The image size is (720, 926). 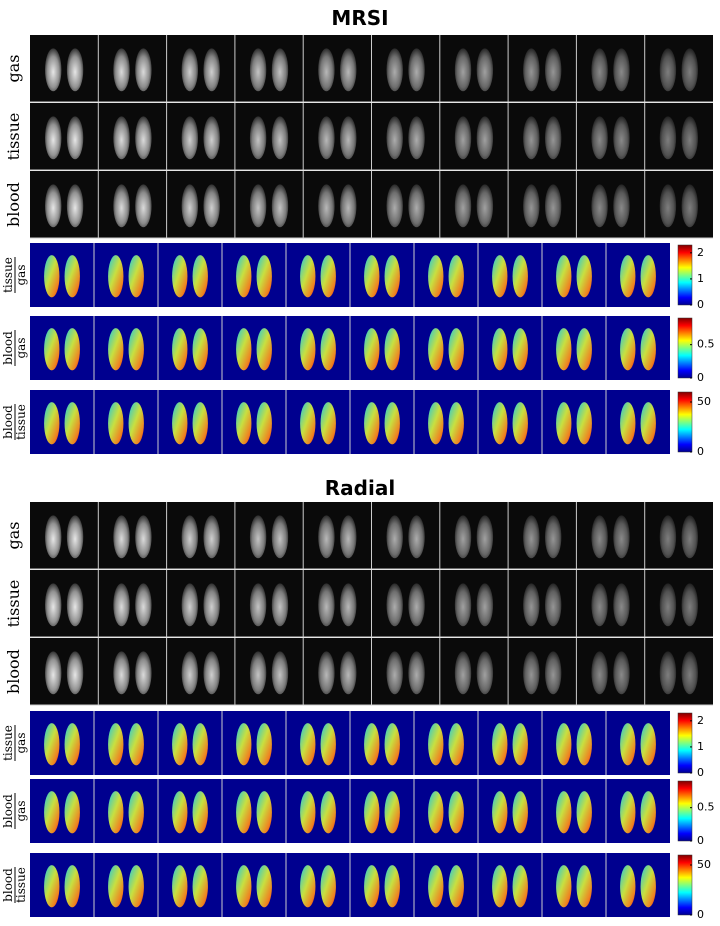 I want to click on row-label: tissue, so click(x=13, y=604).